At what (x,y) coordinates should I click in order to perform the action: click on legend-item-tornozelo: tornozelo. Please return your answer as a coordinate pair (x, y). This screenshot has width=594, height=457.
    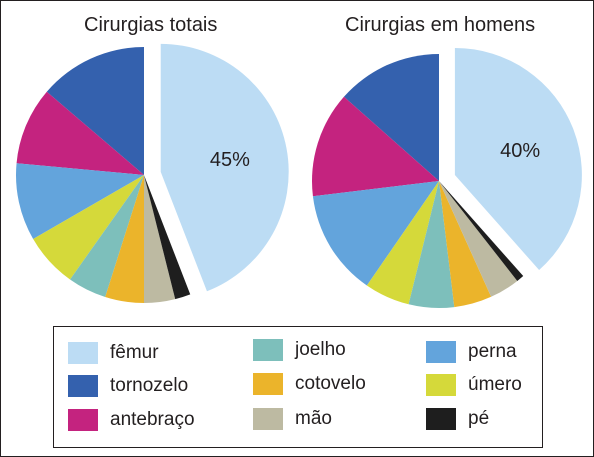
    Looking at the image, I should click on (128, 386).